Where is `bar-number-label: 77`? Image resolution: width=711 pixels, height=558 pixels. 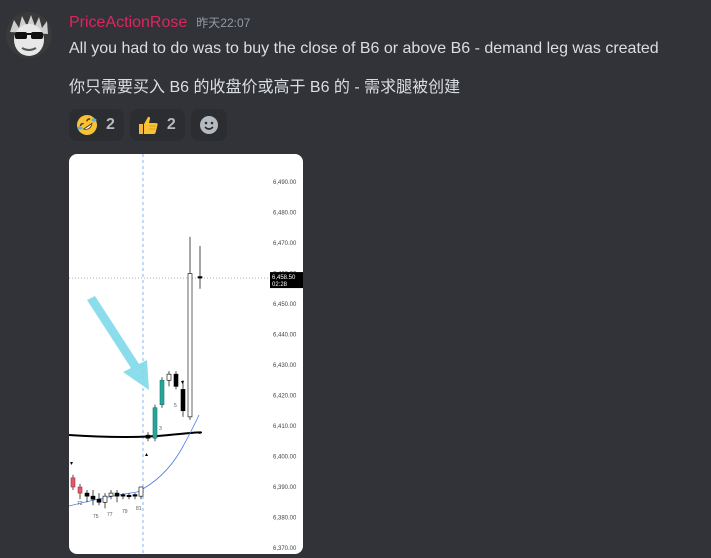 bar-number-label: 77 is located at coordinates (110, 515).